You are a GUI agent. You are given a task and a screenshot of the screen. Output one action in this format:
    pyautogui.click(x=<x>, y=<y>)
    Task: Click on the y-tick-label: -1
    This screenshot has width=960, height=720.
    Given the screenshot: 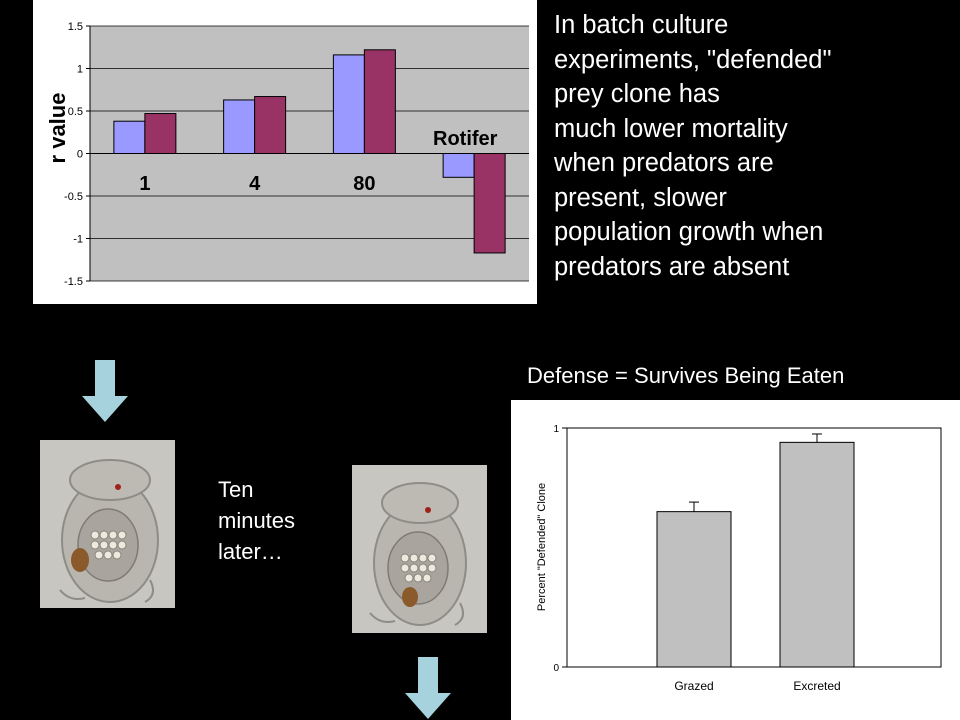 What is the action you would take?
    pyautogui.click(x=78, y=240)
    